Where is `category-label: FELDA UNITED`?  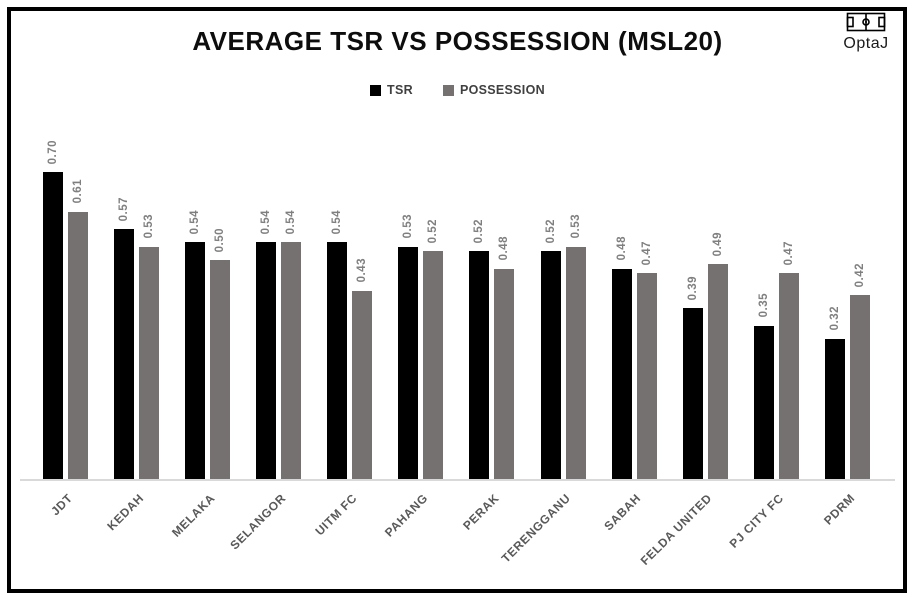 category-label: FELDA UNITED is located at coordinates (677, 529).